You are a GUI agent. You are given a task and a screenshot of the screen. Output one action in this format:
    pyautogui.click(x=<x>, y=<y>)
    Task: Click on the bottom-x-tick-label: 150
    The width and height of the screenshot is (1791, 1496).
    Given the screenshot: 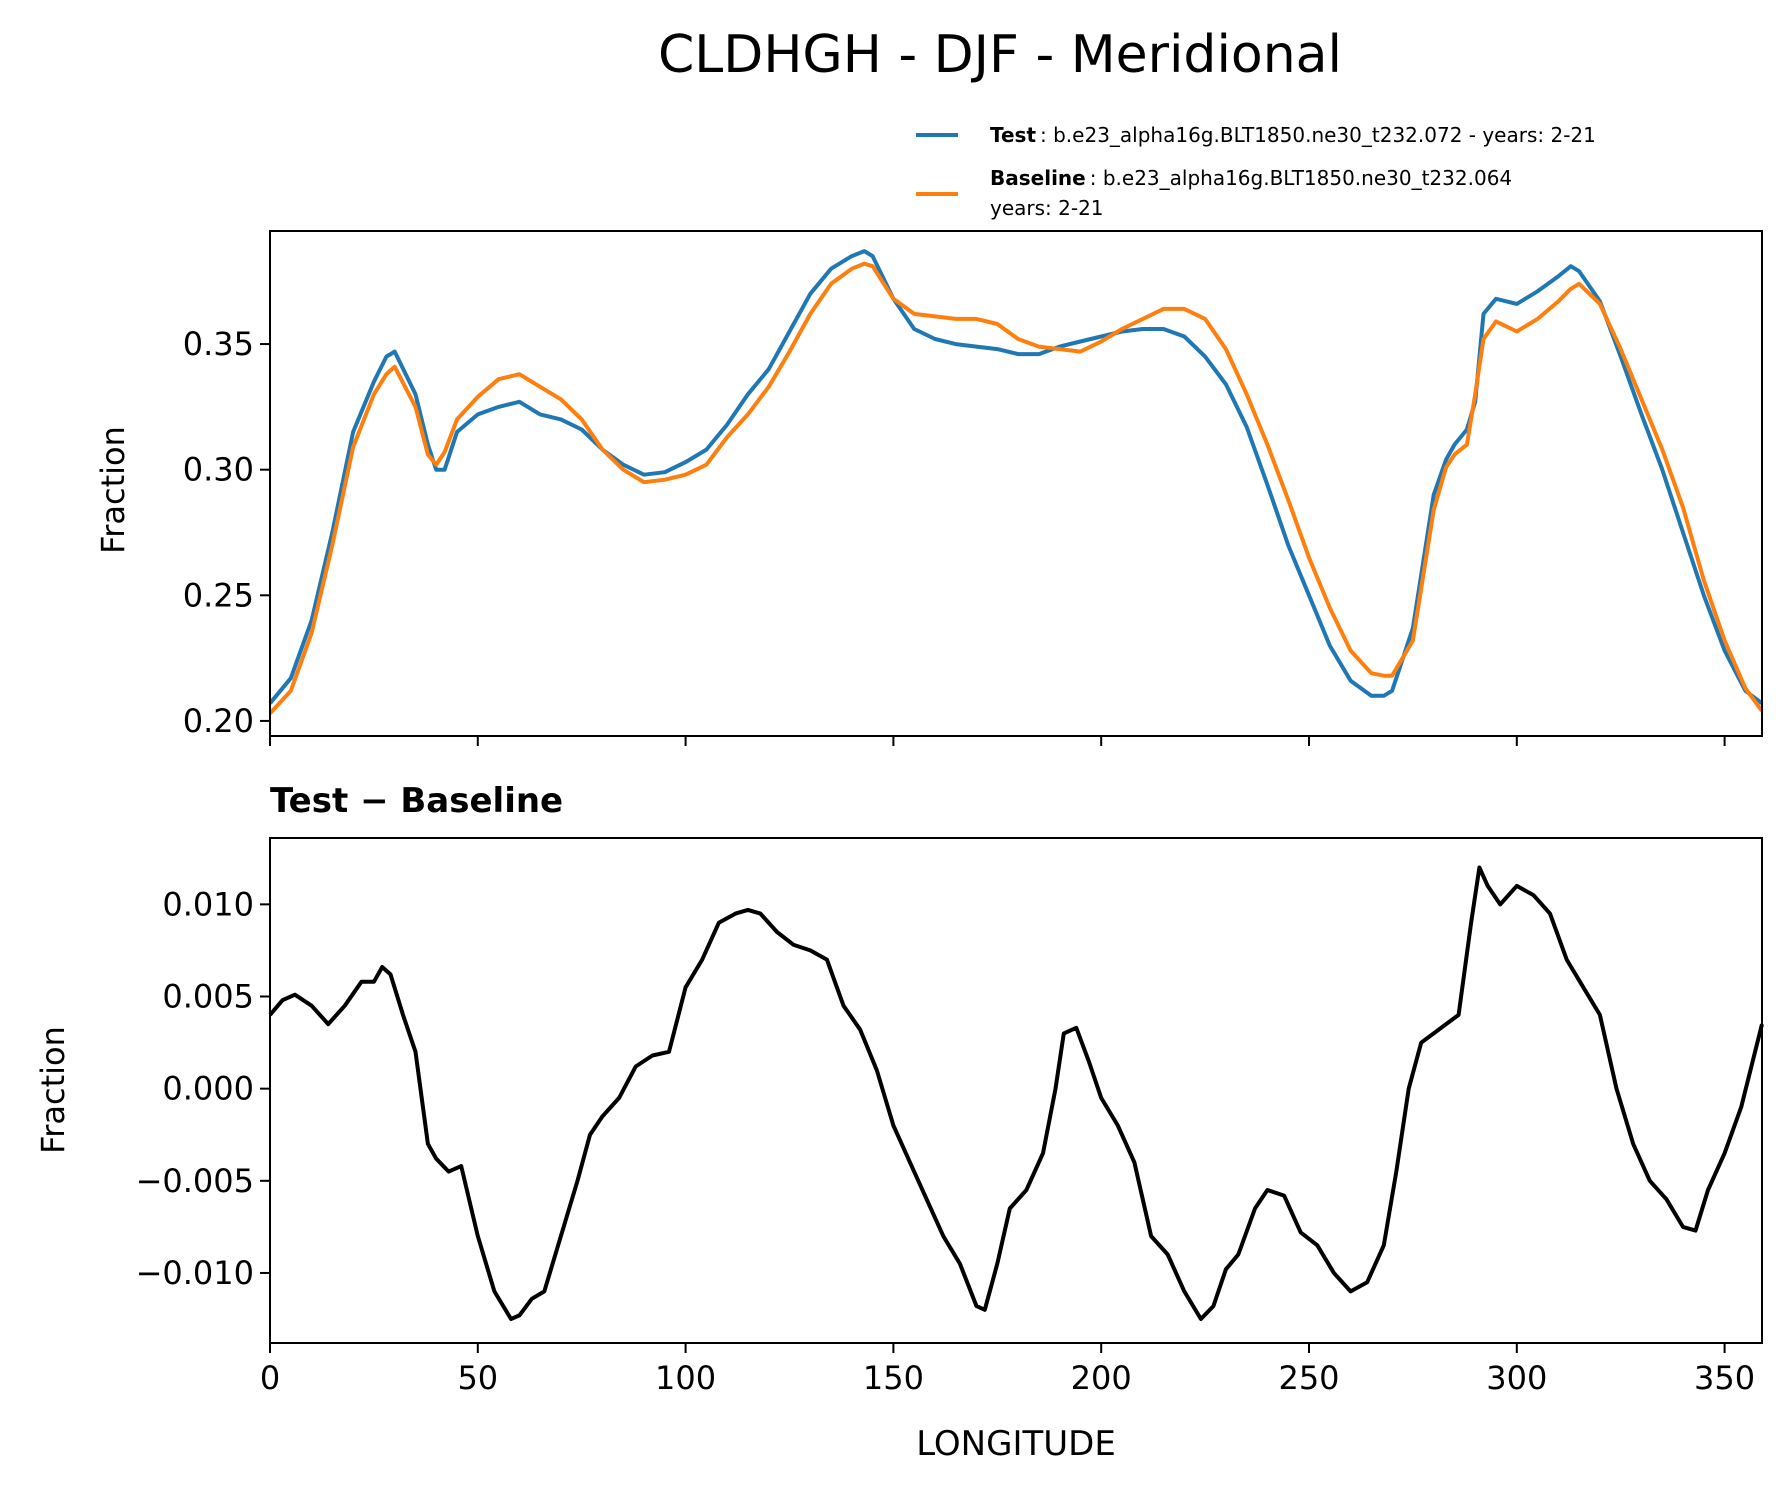 What is the action you would take?
    pyautogui.click(x=893, y=1378)
    